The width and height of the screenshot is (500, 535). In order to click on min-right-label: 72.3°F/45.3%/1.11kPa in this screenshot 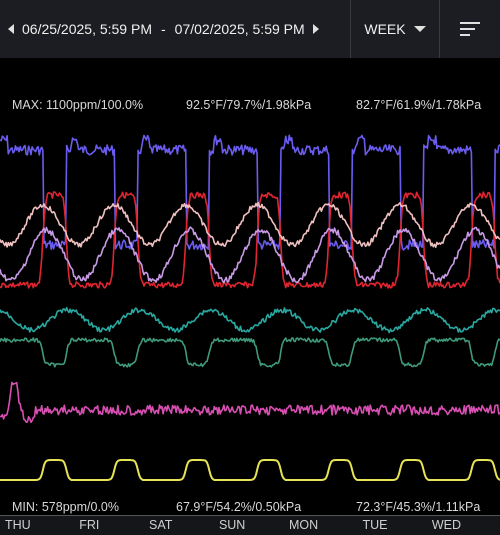, I will do `click(418, 507)`.